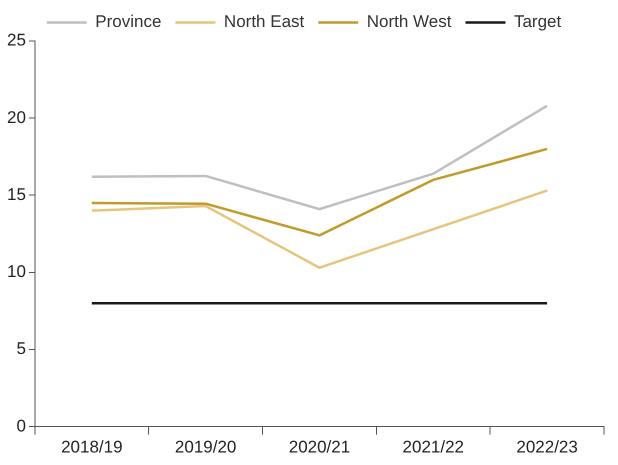 This screenshot has width=618, height=465. I want to click on y-tick-label: 5, so click(21, 348).